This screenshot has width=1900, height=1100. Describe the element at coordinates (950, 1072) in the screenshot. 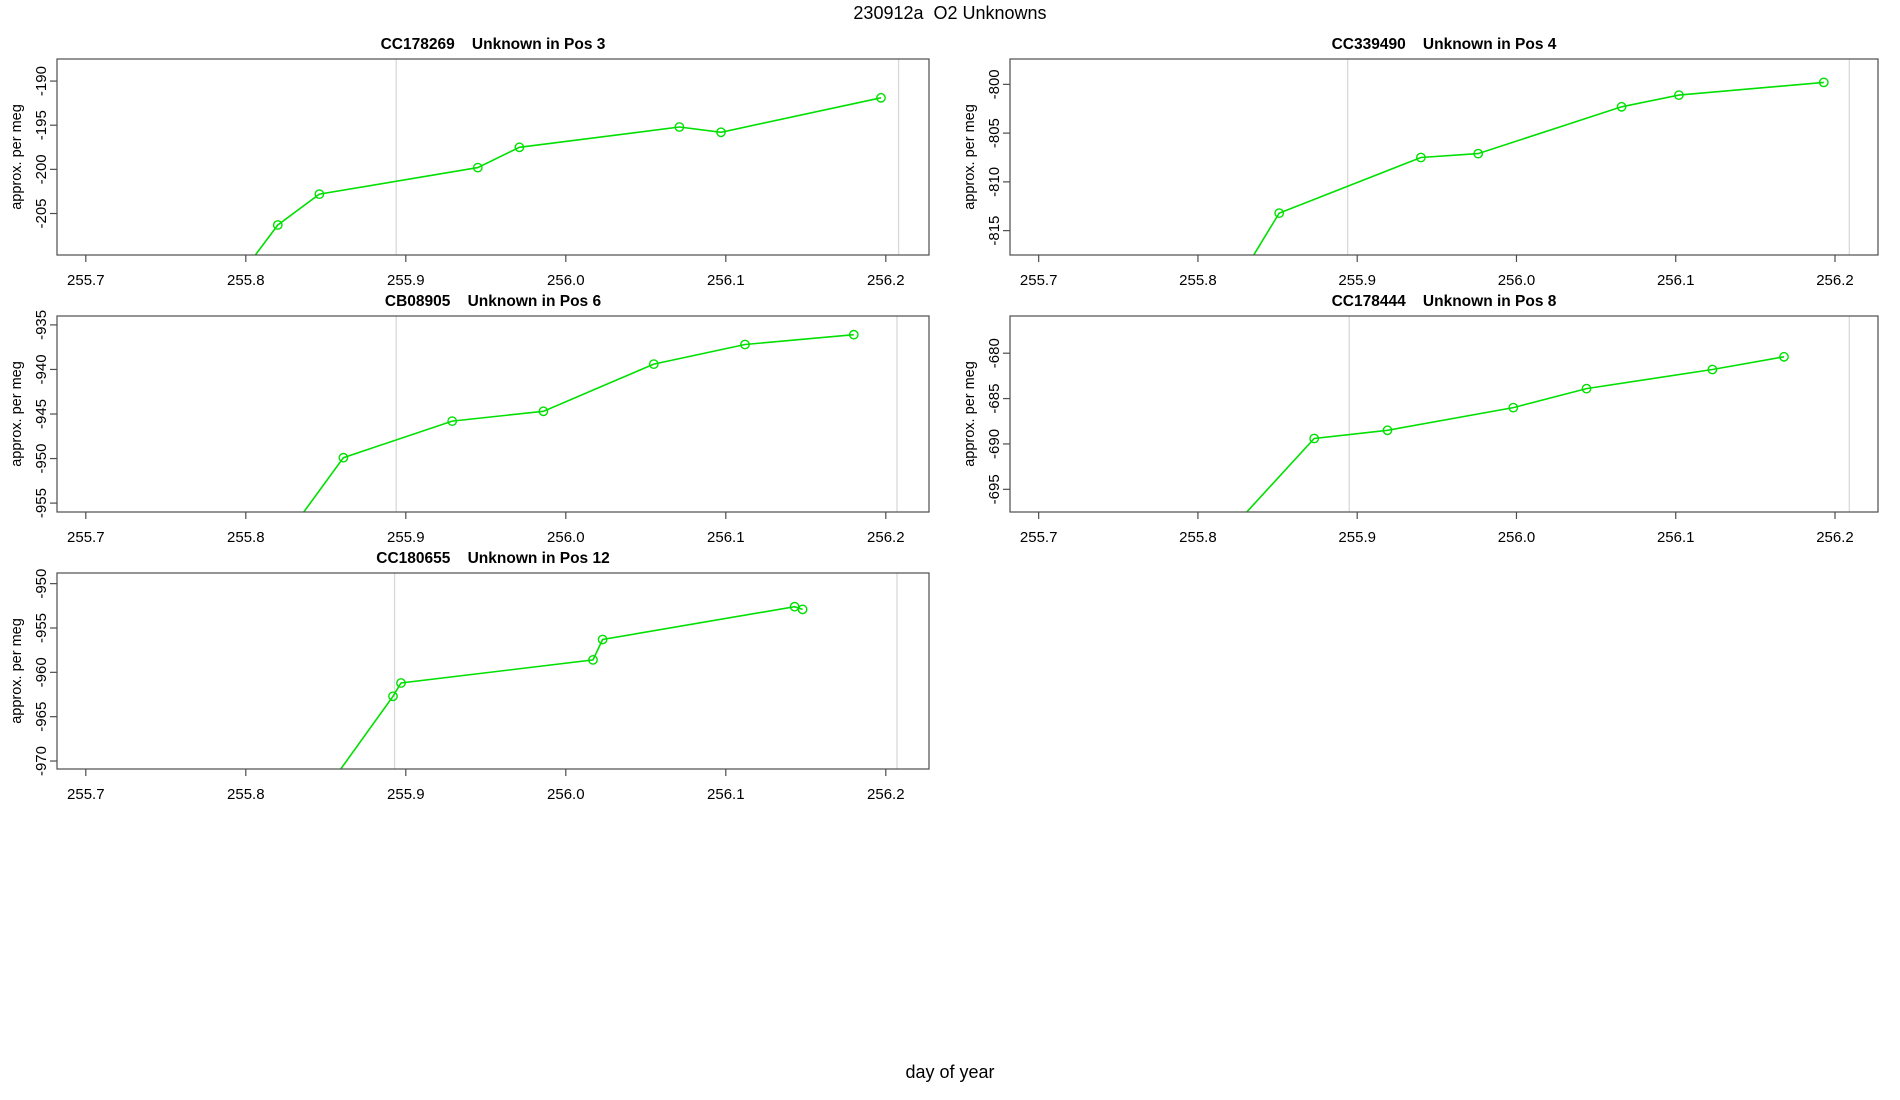

I see `x-axis-label: day of year` at that location.